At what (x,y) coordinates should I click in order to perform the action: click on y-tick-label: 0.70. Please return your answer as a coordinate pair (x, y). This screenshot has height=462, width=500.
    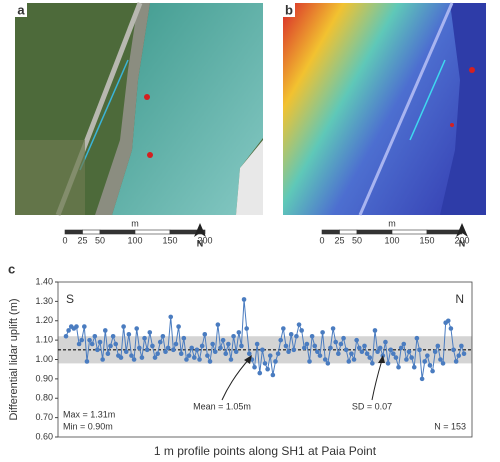
    Looking at the image, I should click on (44, 417).